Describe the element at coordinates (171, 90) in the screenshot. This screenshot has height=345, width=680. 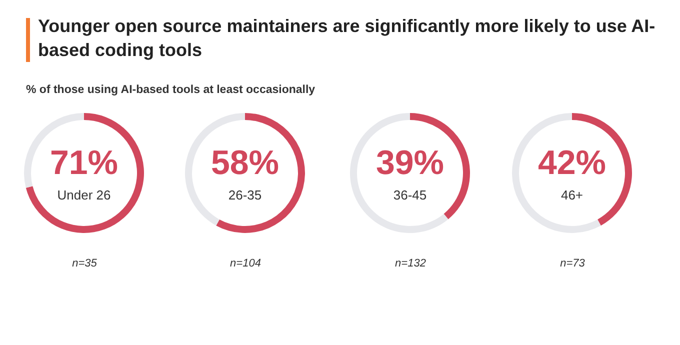
I see `text: % of those using AI-based tools at least occasionally` at that location.